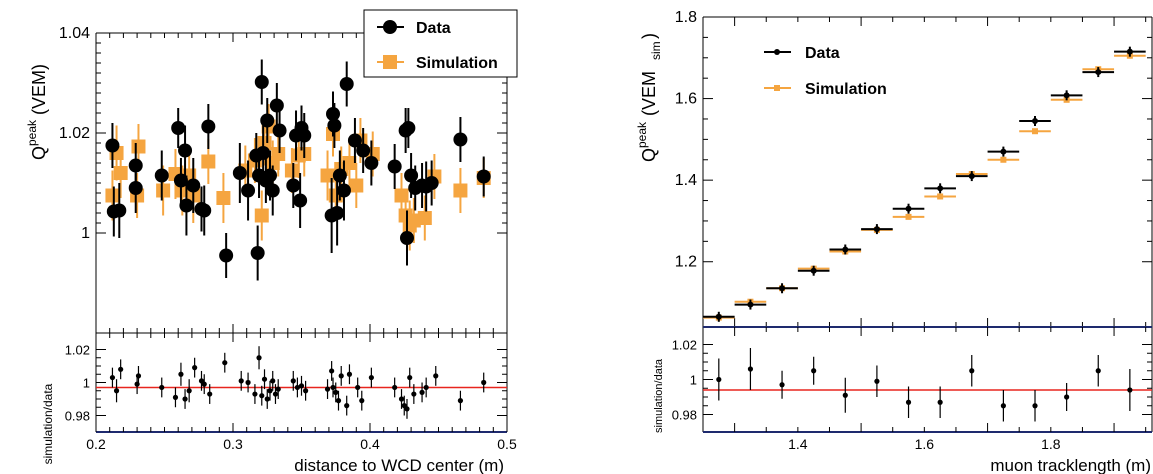  What do you see at coordinates (912, 389) in the screenshot?
I see `right-ratio-plot: 1.4 1.6 1.8 0.98 1 1.02` at bounding box center [912, 389].